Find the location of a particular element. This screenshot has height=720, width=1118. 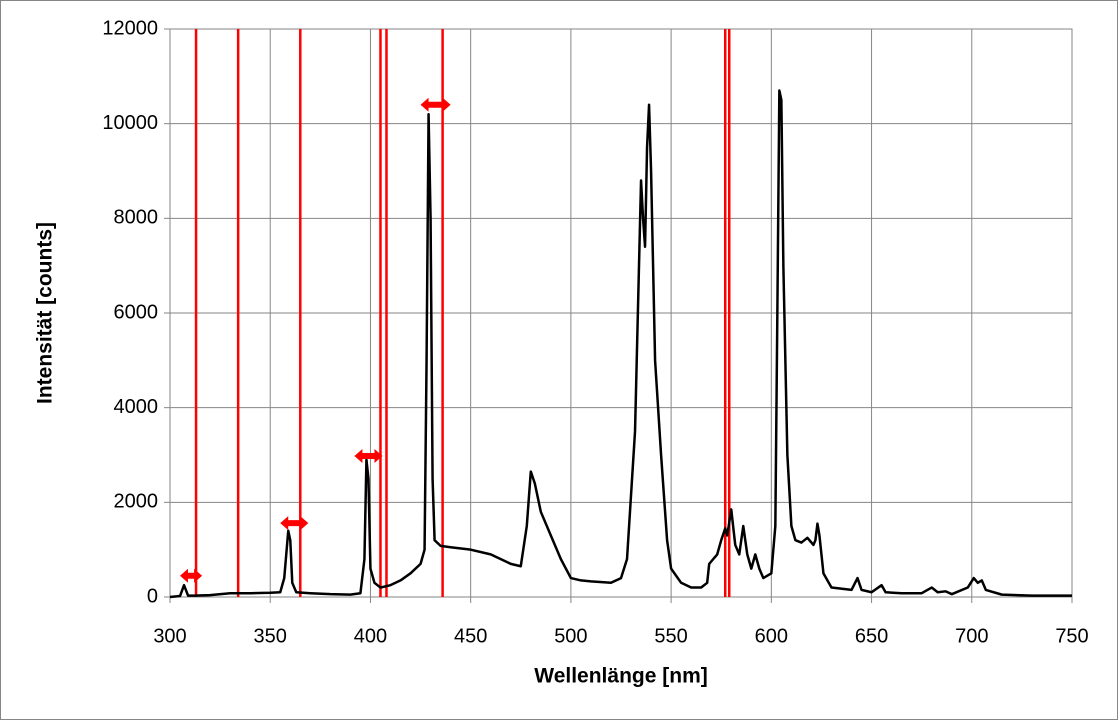

x-tick-label: 500 is located at coordinates (570, 636).